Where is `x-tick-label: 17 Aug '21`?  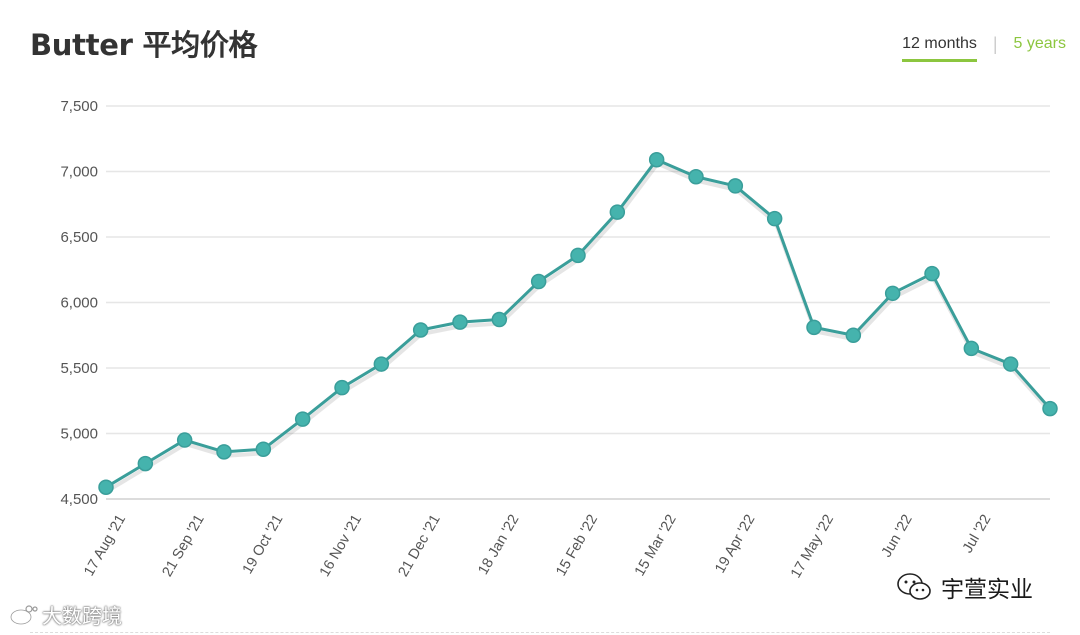
x-tick-label: 17 Aug '21 is located at coordinates (105, 545).